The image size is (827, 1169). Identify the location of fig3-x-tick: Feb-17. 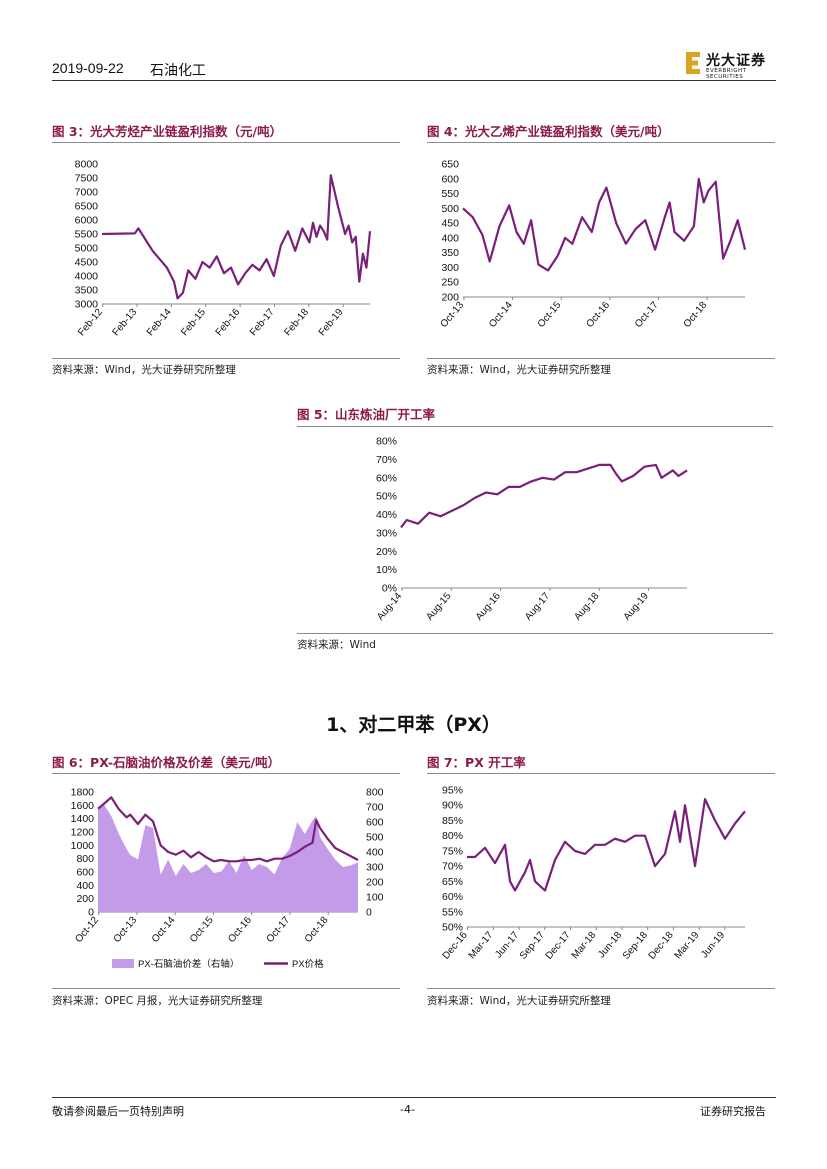
(262, 323).